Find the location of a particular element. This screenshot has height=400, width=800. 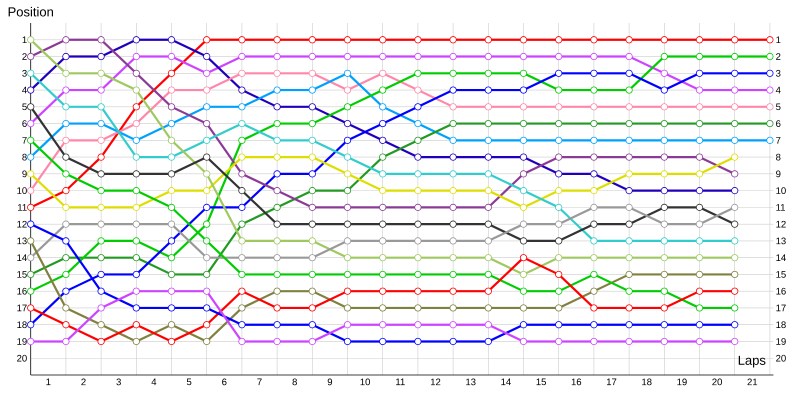

x-tick-label: 5 is located at coordinates (189, 382).